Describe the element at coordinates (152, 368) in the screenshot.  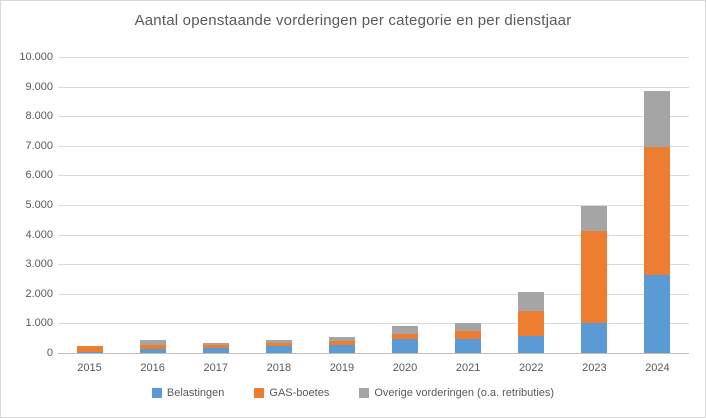
I see `x-tick-label: 2016` at that location.